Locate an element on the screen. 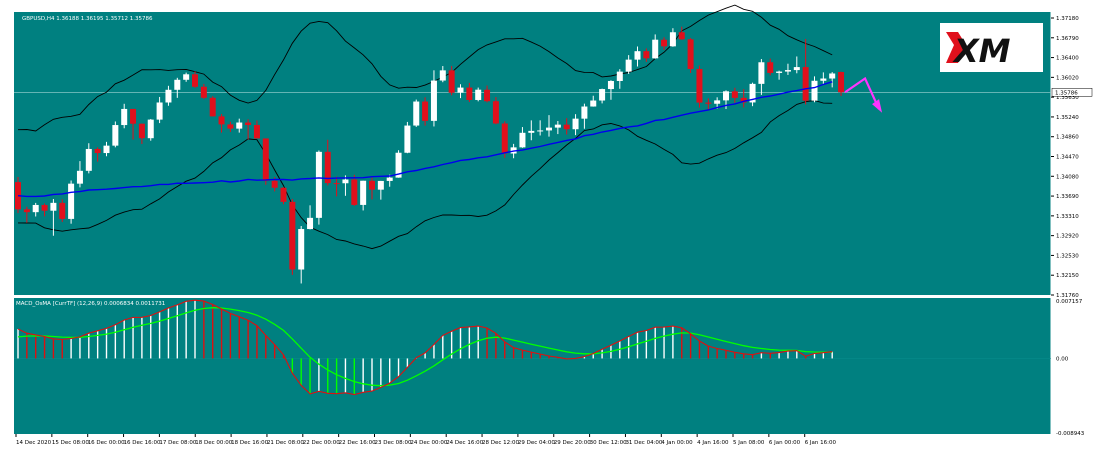 This screenshot has width=1095, height=464. price-tick-label: 1.35630 is located at coordinates (1067, 98).